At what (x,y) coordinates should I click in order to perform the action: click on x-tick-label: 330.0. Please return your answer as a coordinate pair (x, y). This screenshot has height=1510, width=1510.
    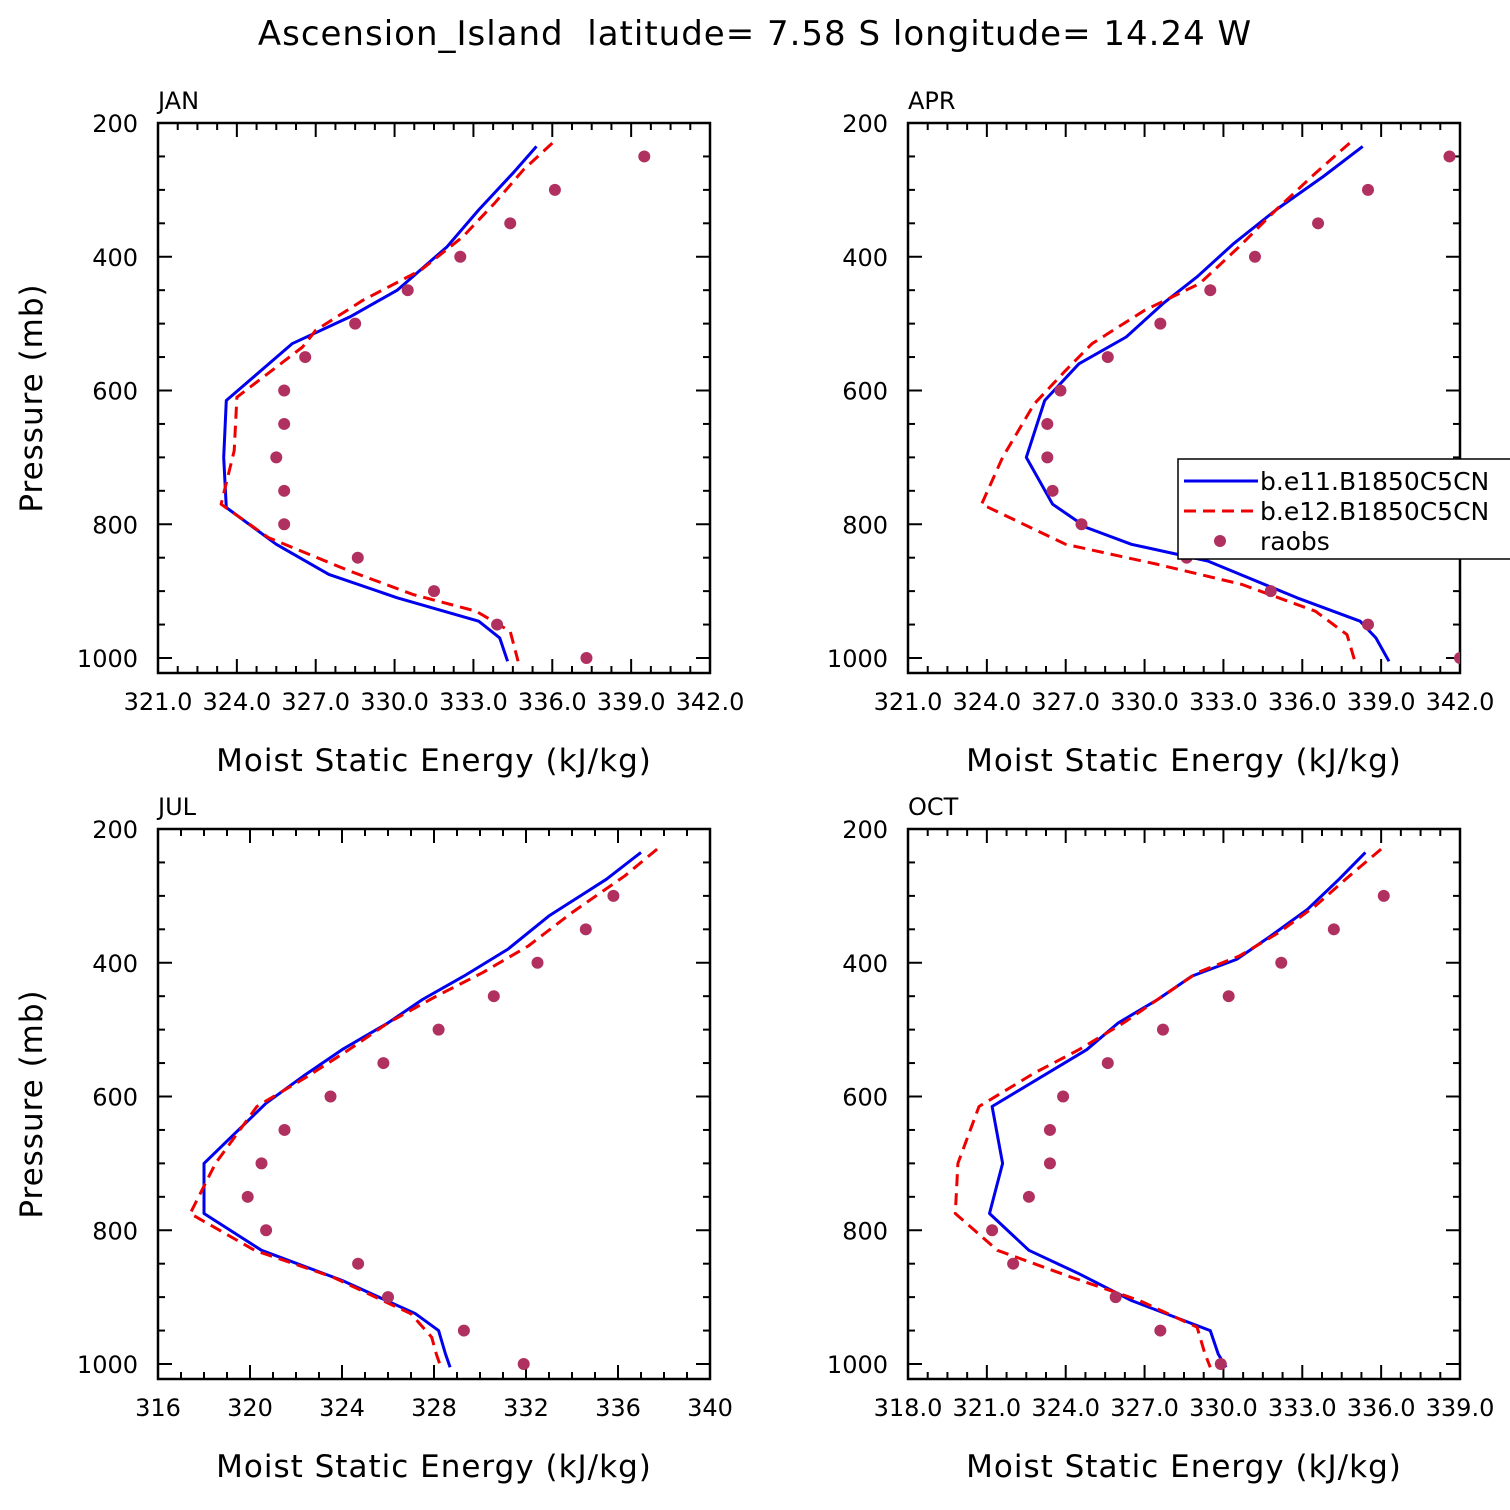
    Looking at the image, I should click on (1144, 702).